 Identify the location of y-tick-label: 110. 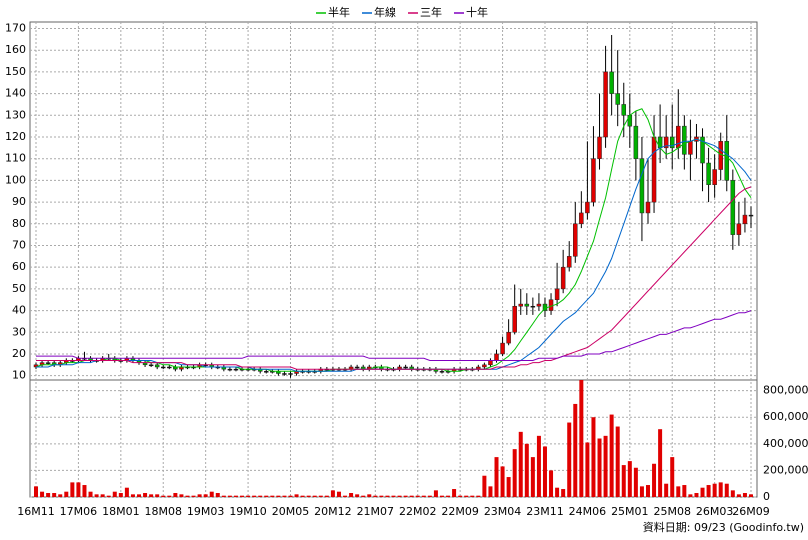
(15, 158).